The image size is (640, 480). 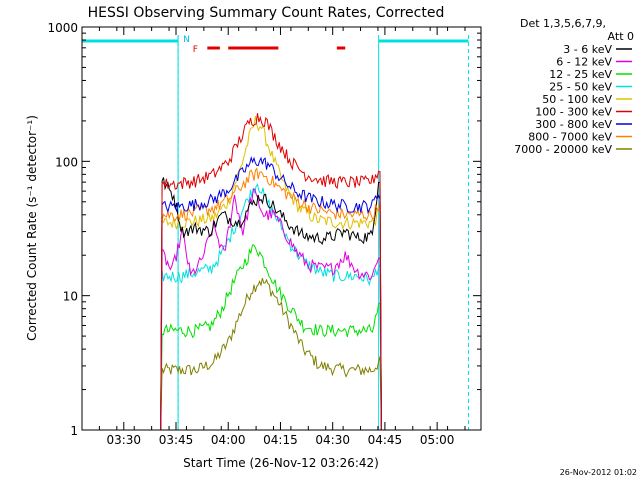 I want to click on y-tick-label-1: 10, so click(x=70, y=297).